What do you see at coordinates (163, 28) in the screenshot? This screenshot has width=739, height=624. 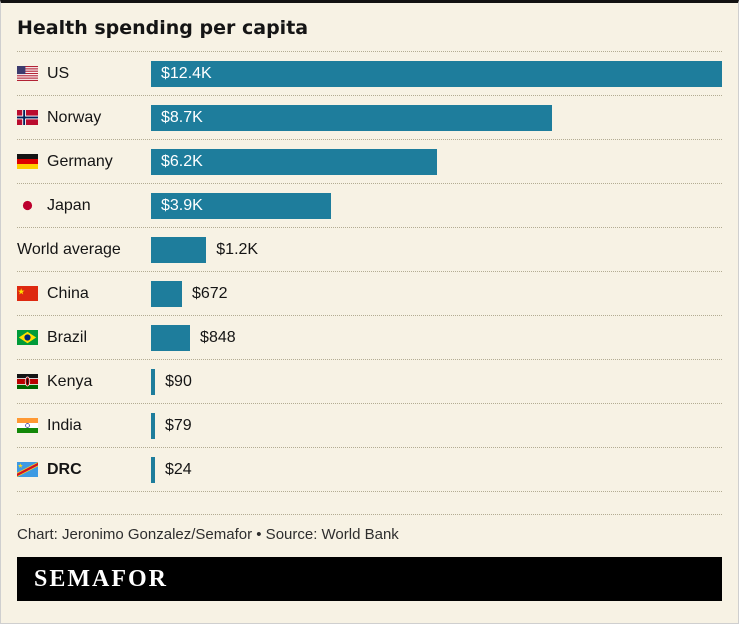 I see `chart-title: Health spending per capita` at bounding box center [163, 28].